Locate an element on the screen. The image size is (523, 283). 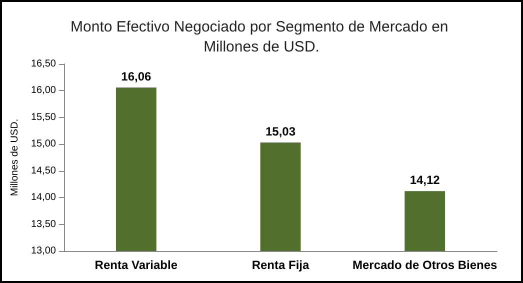
y-tick-label: 14,50 is located at coordinates (43, 170).